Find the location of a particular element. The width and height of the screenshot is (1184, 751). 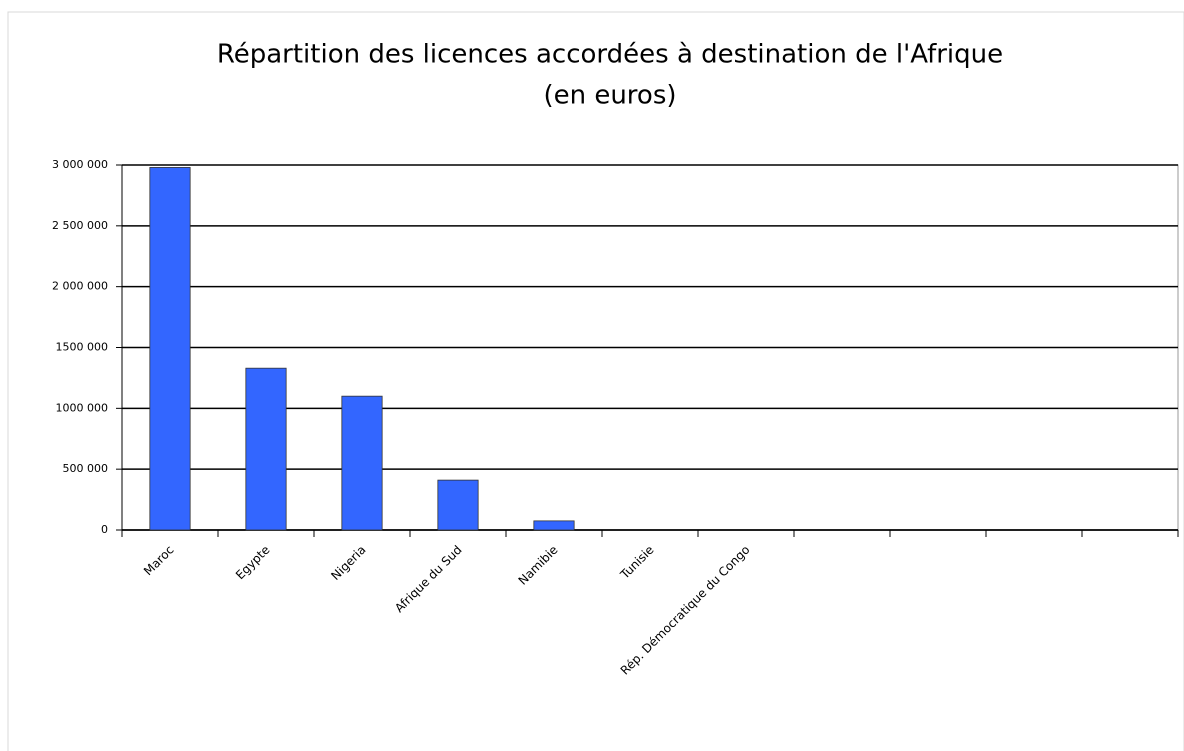

chart-subtitle: (en euros) is located at coordinates (609, 96).